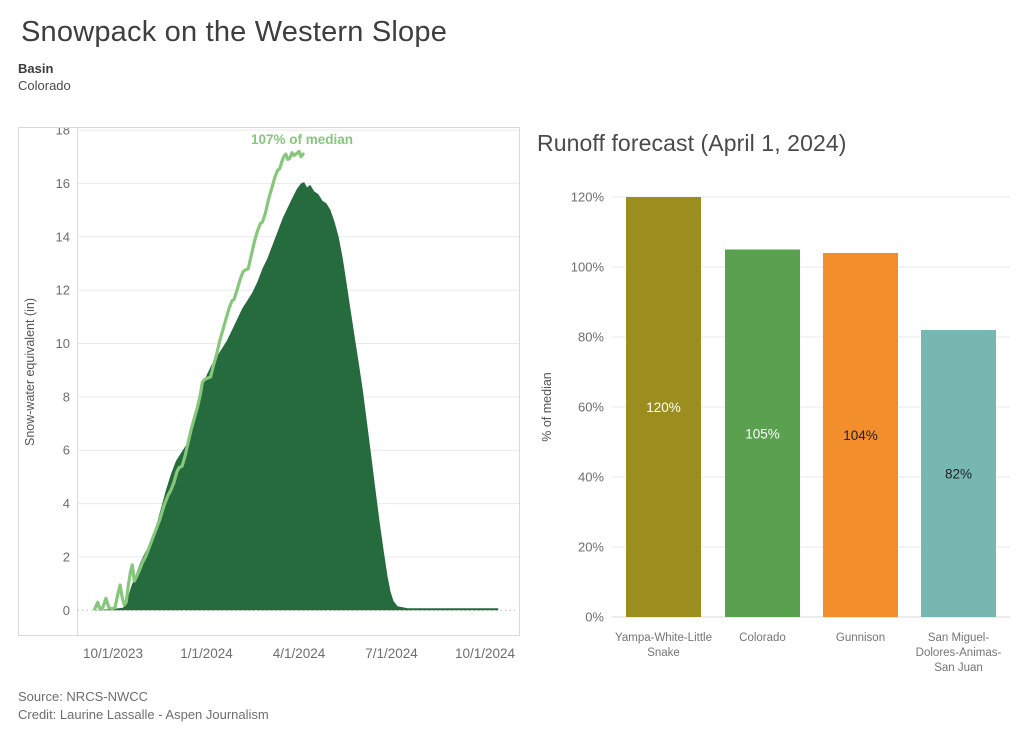  I want to click on y-tick-label: 4, so click(66, 503).